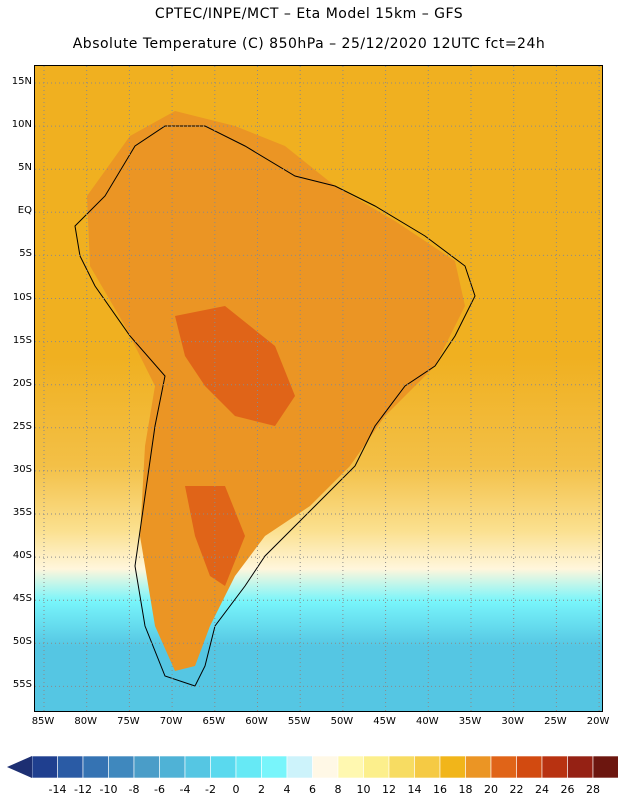 The width and height of the screenshot is (618, 800). I want to click on lon-label: 40W, so click(427, 721).